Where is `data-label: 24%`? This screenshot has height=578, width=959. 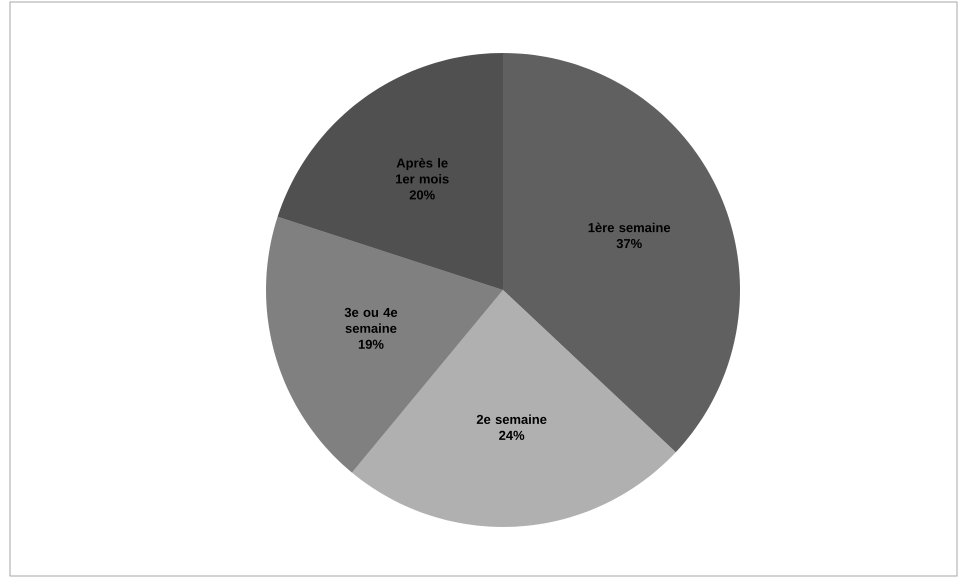
data-label: 24% is located at coordinates (511, 435).